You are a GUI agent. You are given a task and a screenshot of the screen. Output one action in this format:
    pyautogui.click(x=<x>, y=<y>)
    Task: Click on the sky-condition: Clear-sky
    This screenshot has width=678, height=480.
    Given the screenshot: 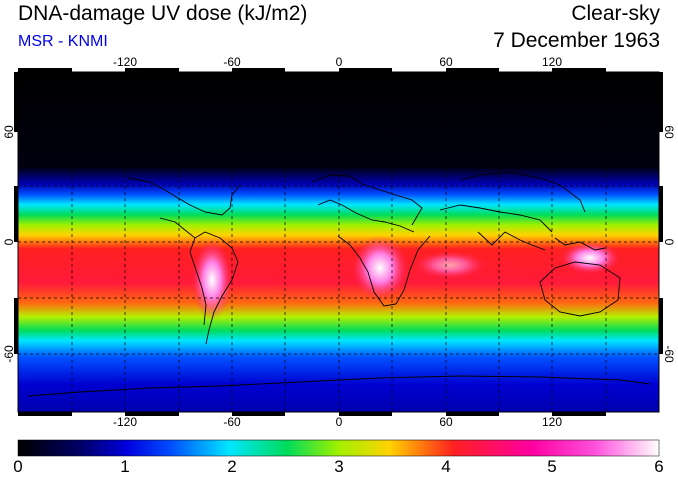 What is the action you would take?
    pyautogui.click(x=615, y=13)
    